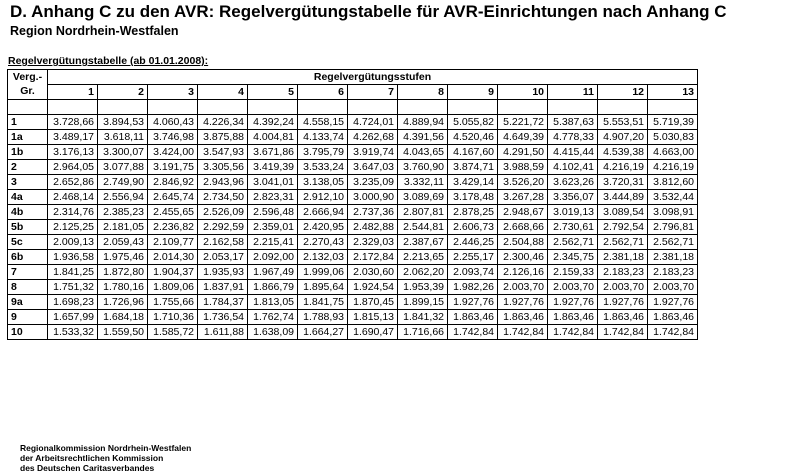  I want to click on salary-cell: 3.332,11, so click(422, 182).